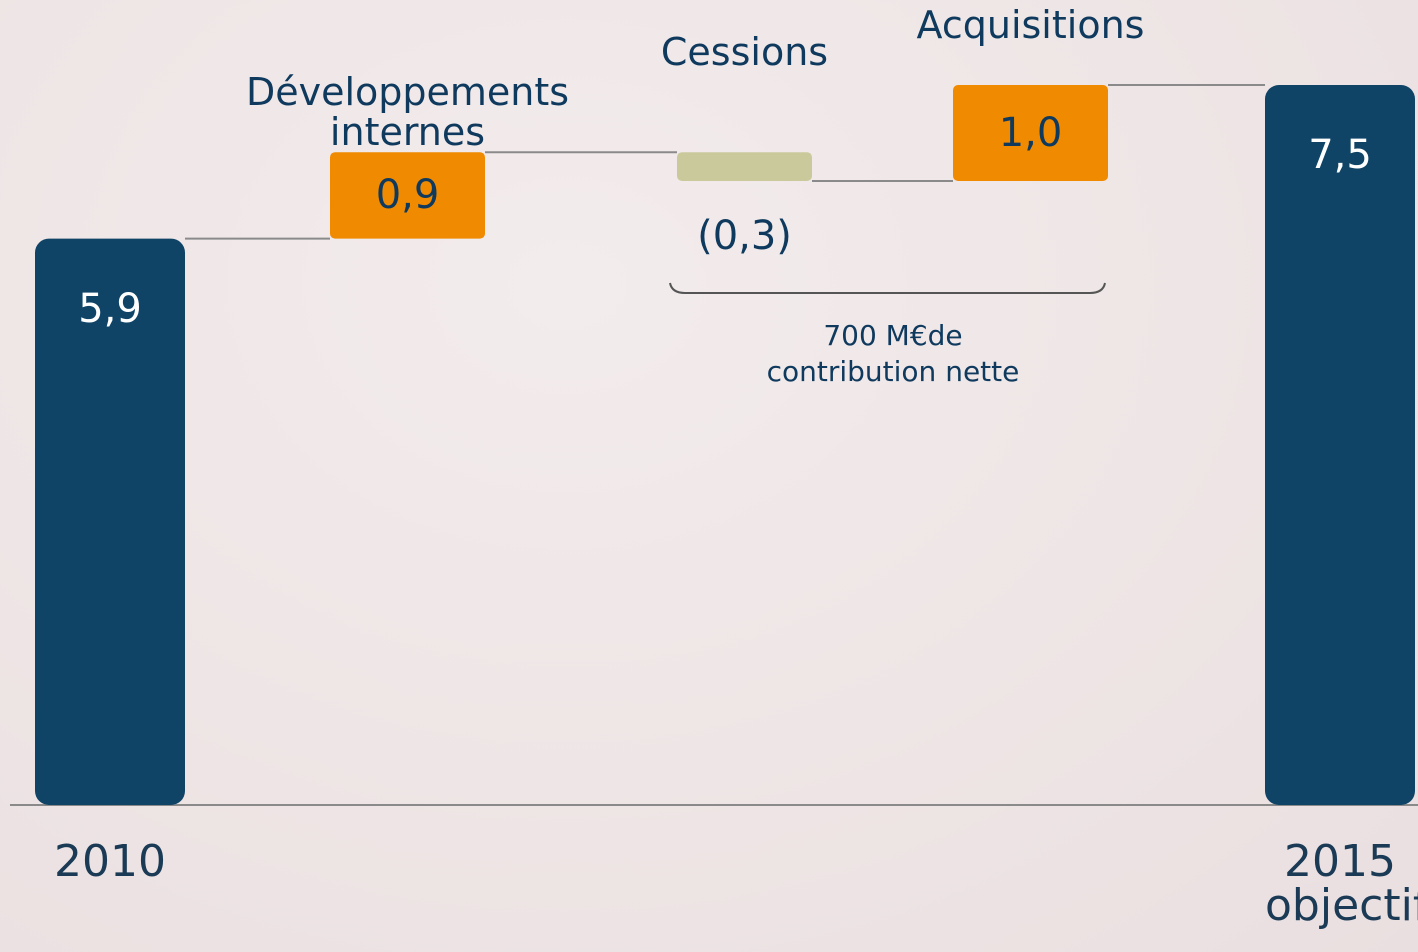 The width and height of the screenshot is (1418, 952). What do you see at coordinates (110, 861) in the screenshot?
I see `category-label: 2010` at bounding box center [110, 861].